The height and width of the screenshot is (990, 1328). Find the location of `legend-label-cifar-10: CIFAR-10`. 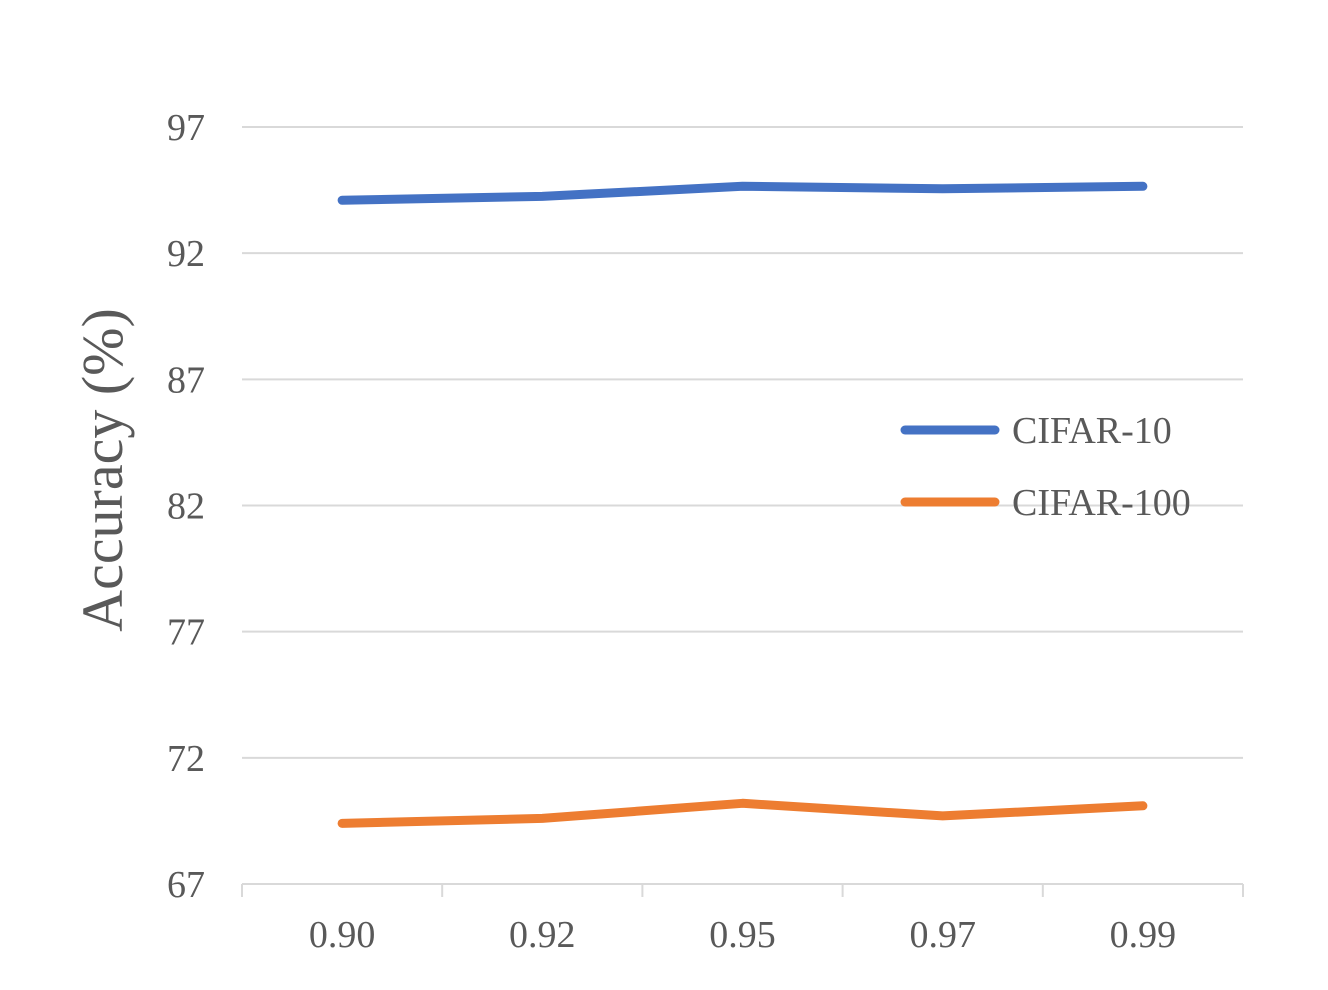

legend-label-cifar-10: CIFAR-10 is located at coordinates (1092, 431).